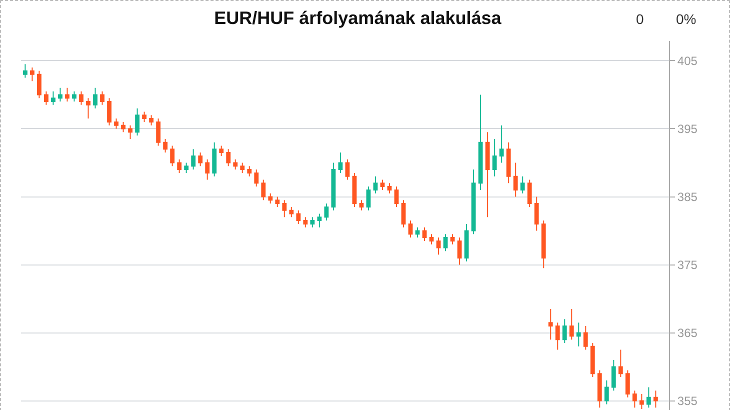 This screenshot has width=730, height=410. What do you see at coordinates (640, 19) in the screenshot?
I see `text: 0` at bounding box center [640, 19].